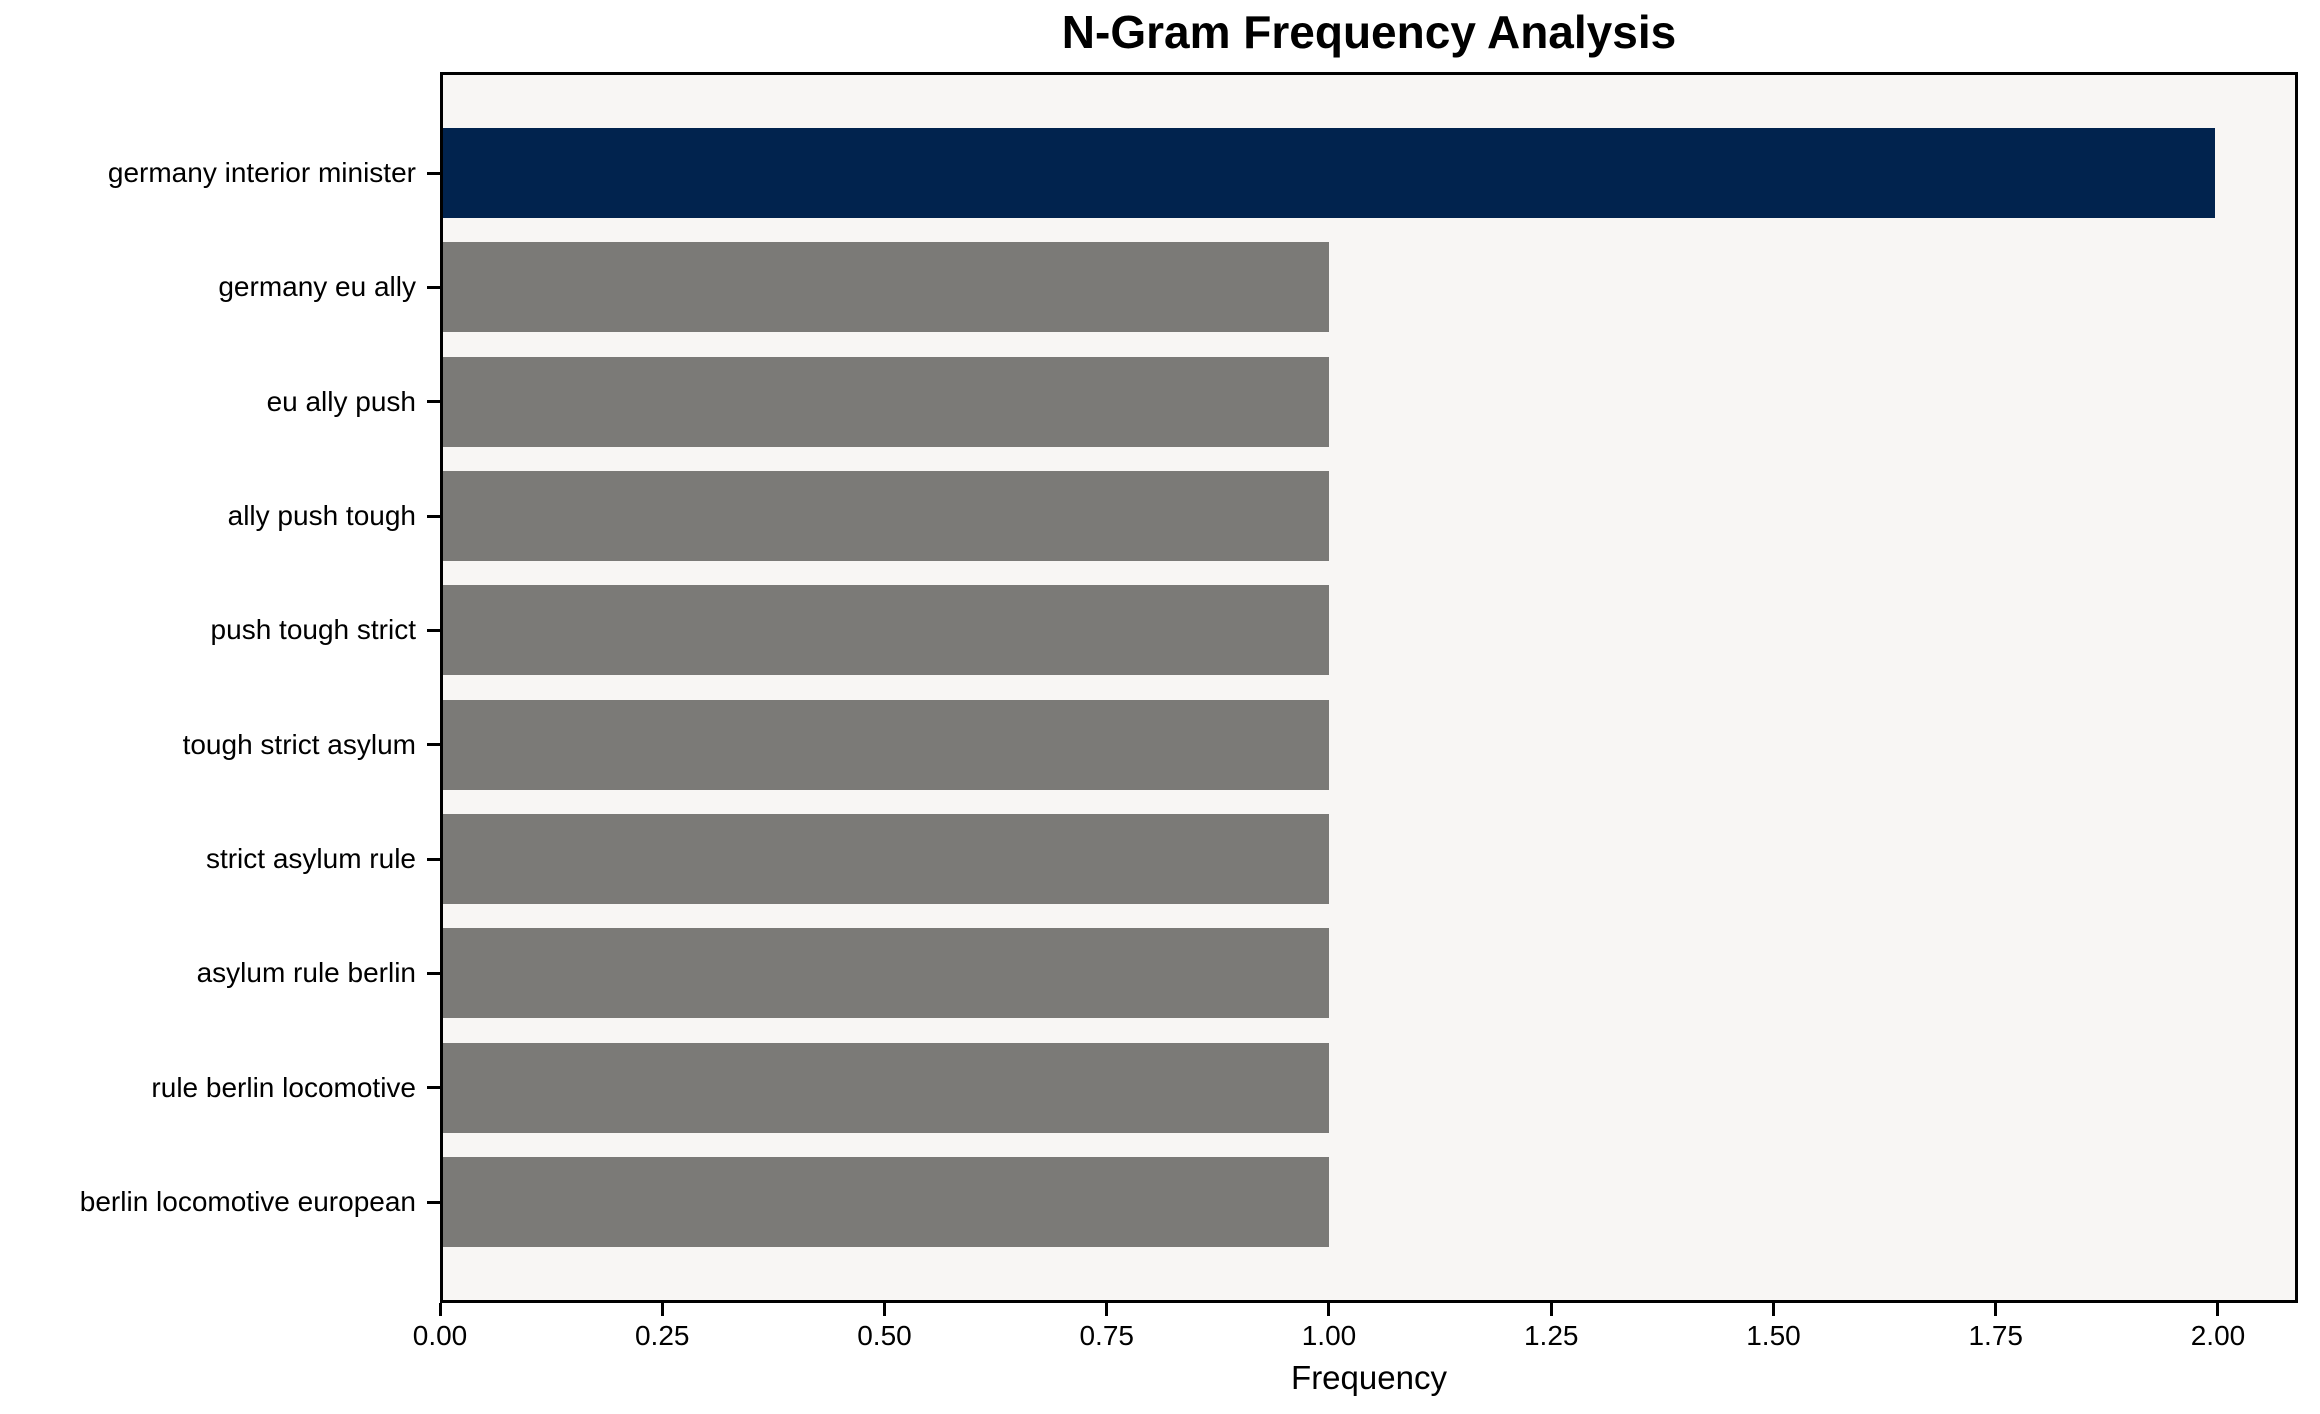 The height and width of the screenshot is (1414, 2320). I want to click on x-tick-label: 2.00, so click(2218, 1335).